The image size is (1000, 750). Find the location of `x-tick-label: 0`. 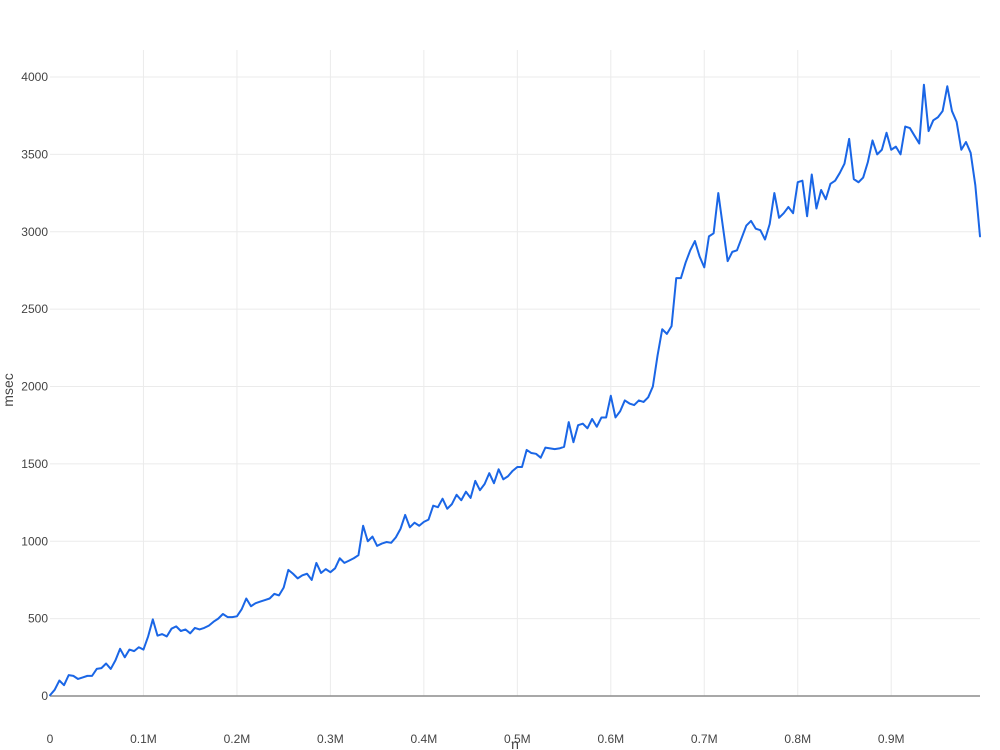

x-tick-label: 0 is located at coordinates (50, 739).